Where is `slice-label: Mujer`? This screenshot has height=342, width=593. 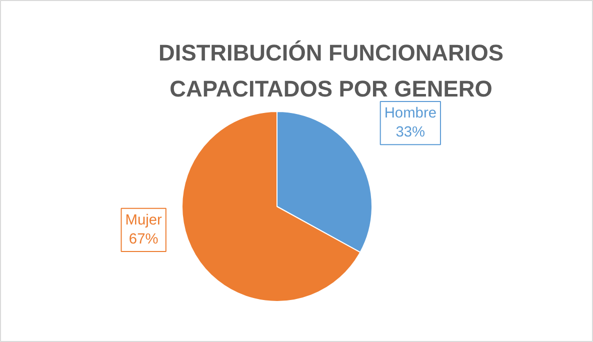
slice-label: Mujer is located at coordinates (143, 220).